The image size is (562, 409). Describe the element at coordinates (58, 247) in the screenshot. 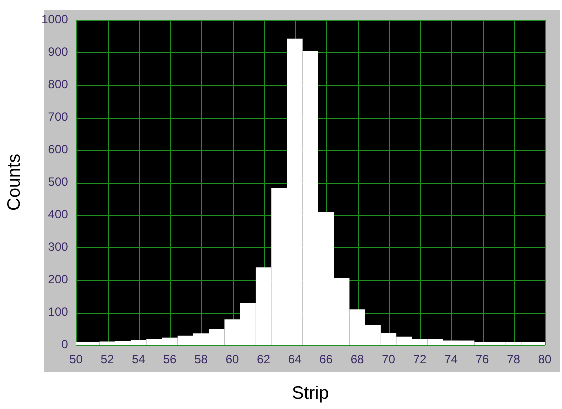

I see `y-tick-label: 300` at that location.